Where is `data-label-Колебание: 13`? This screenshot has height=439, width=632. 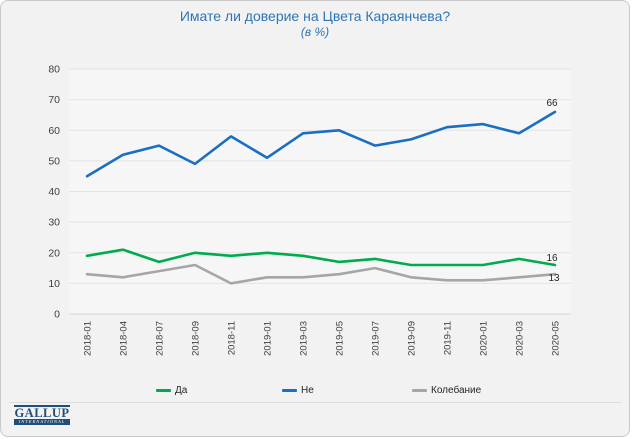 data-label-Колебание: 13 is located at coordinates (554, 278).